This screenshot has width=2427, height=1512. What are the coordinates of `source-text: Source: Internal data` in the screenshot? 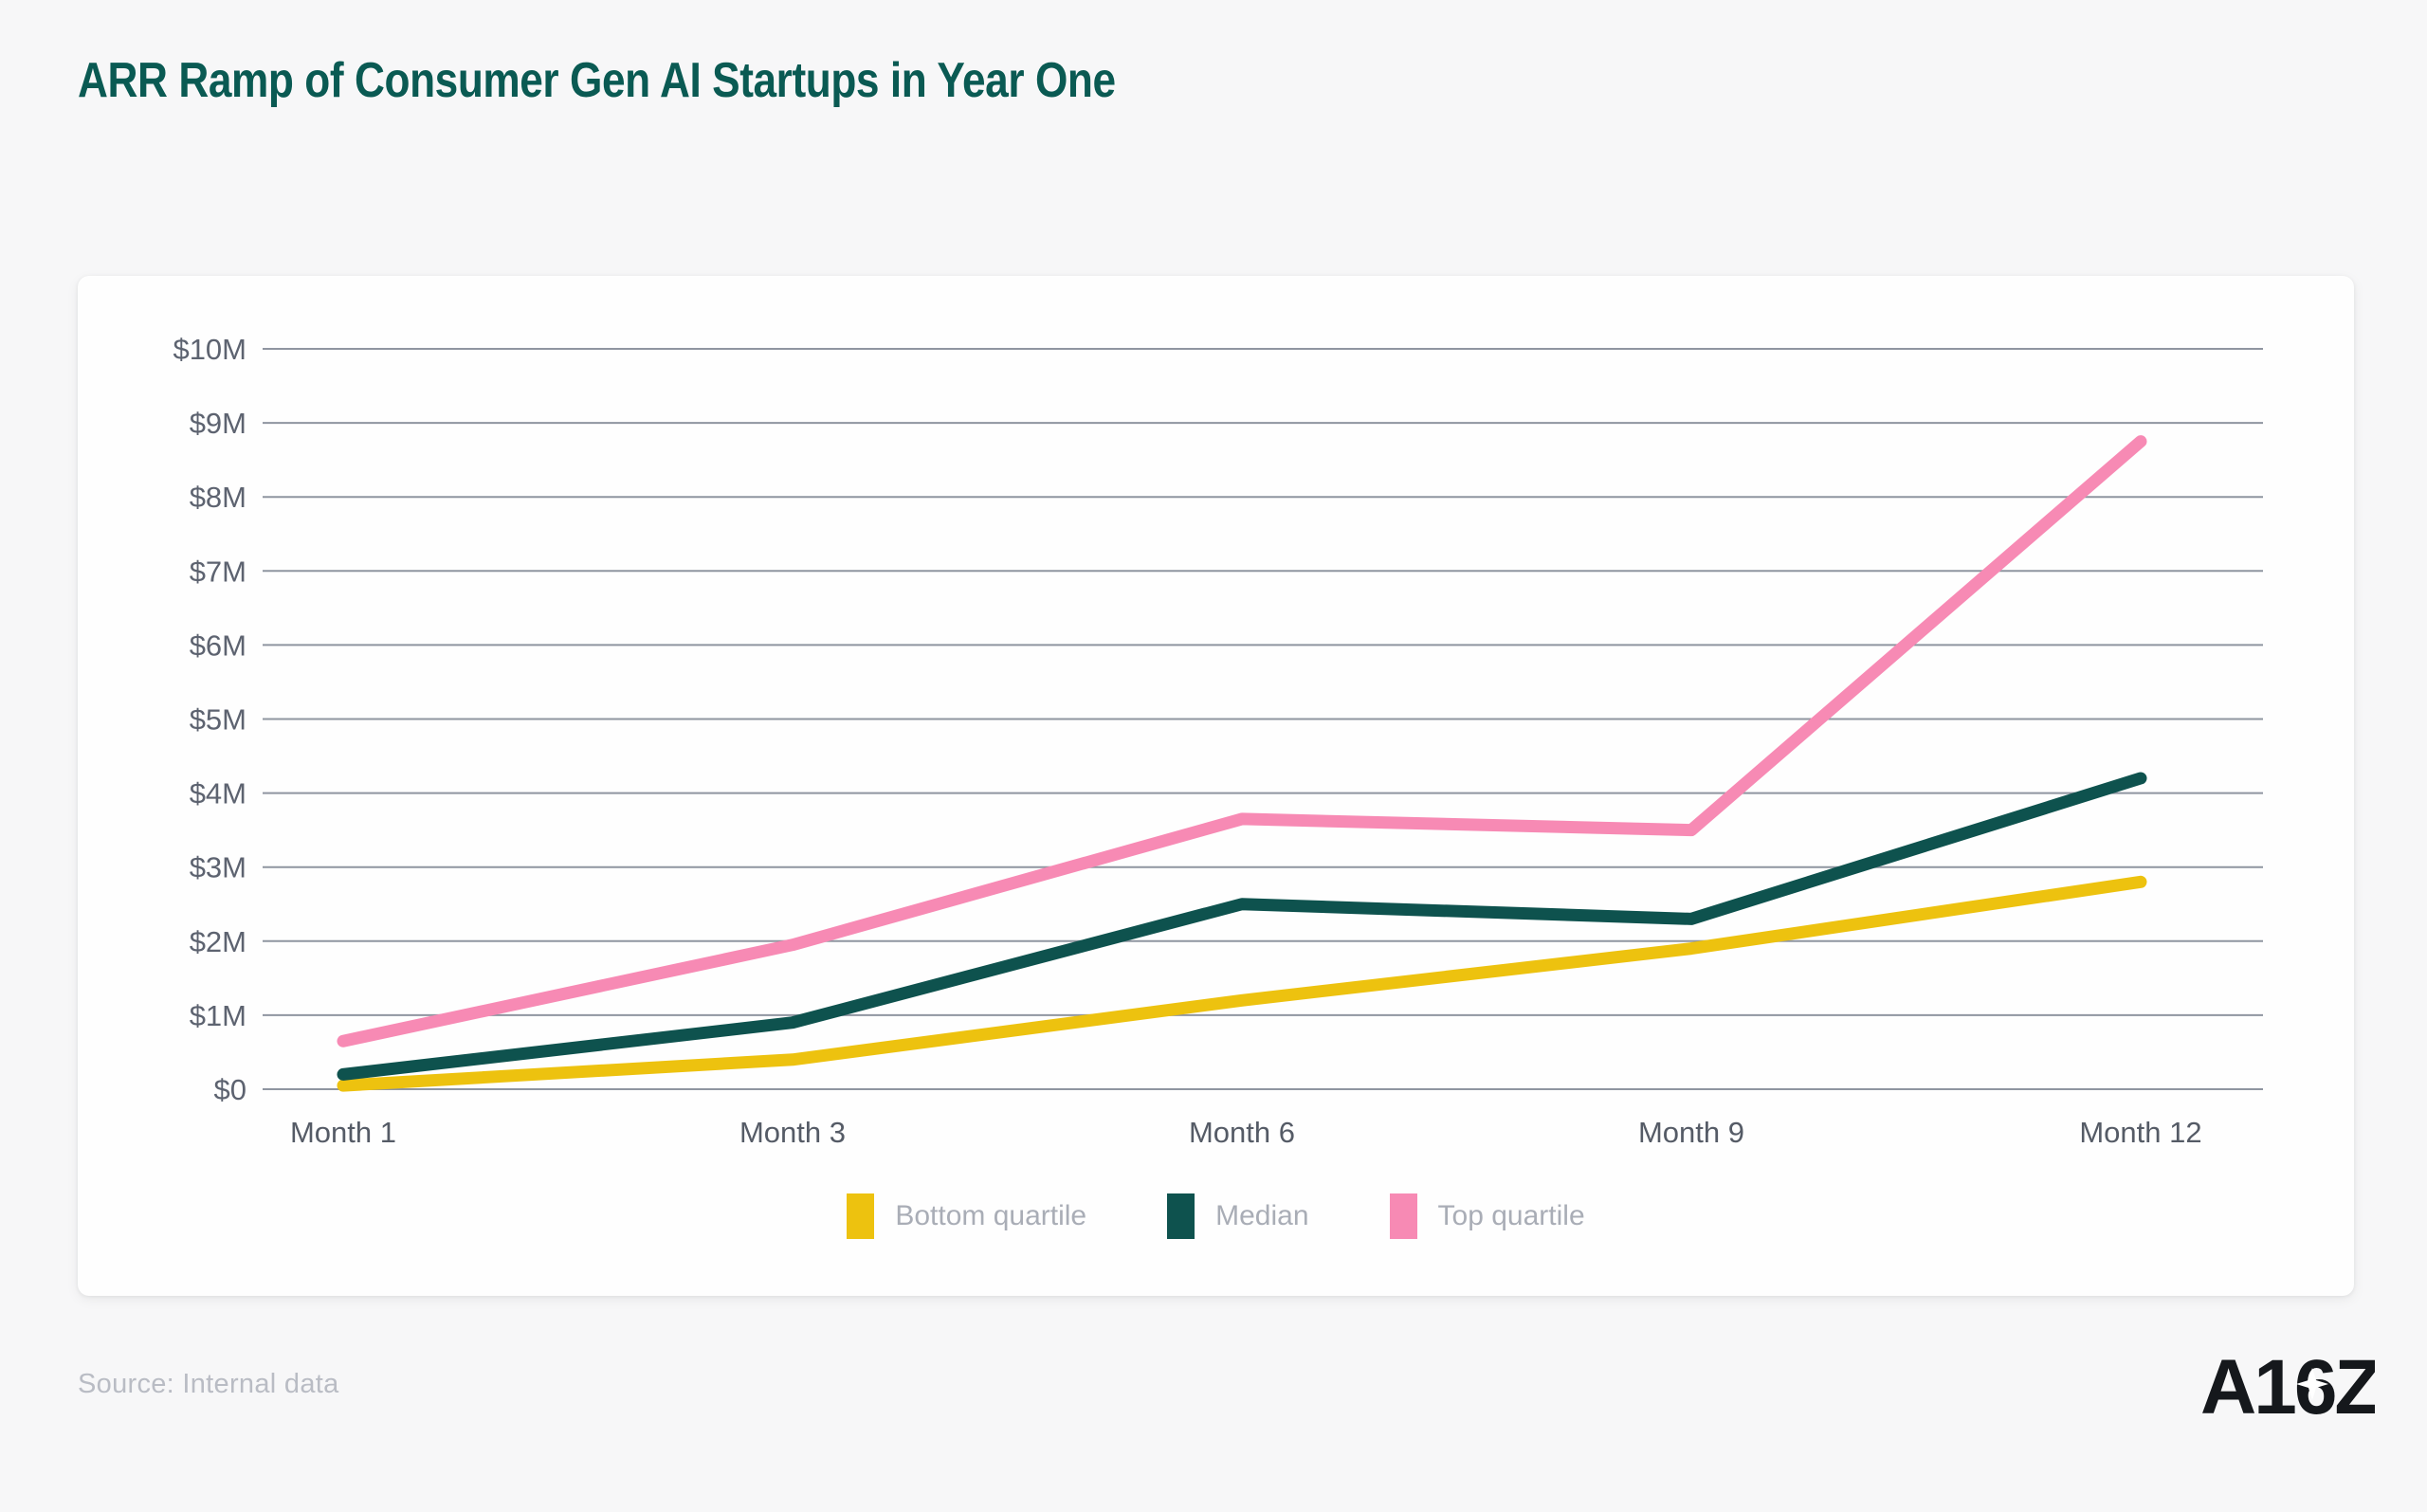 It's located at (208, 1384).